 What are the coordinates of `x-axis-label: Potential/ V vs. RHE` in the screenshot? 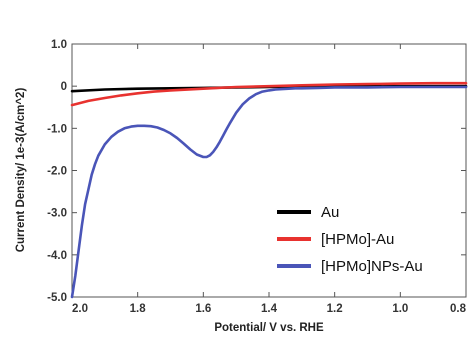 It's located at (269, 328).